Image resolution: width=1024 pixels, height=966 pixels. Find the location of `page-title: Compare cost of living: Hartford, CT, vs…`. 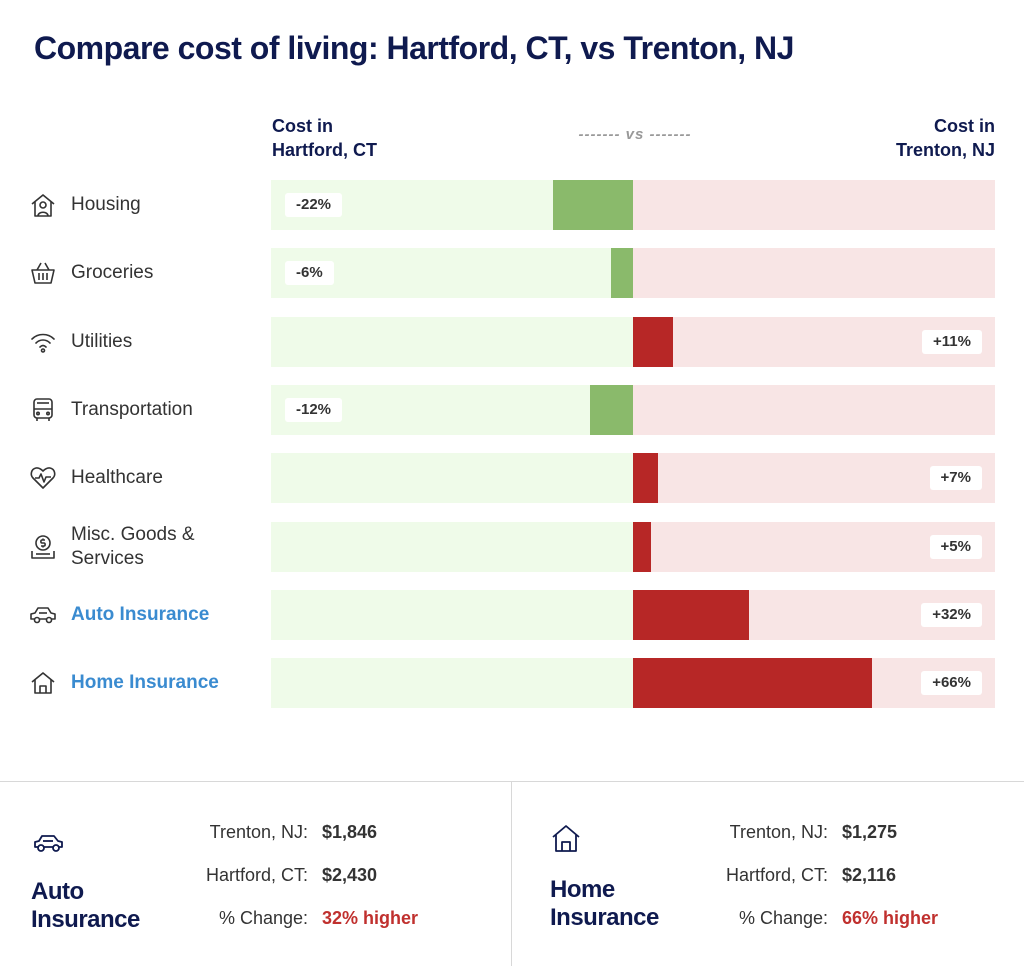

page-title: Compare cost of living: Hartford, CT, vs… is located at coordinates (414, 48).